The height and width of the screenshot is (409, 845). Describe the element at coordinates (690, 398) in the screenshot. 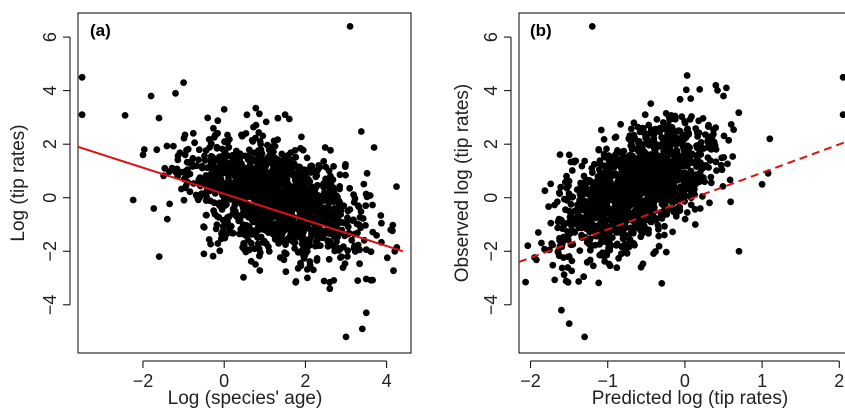

I see `panel-b-x-axis-title: Predicted log (tip rates)` at that location.